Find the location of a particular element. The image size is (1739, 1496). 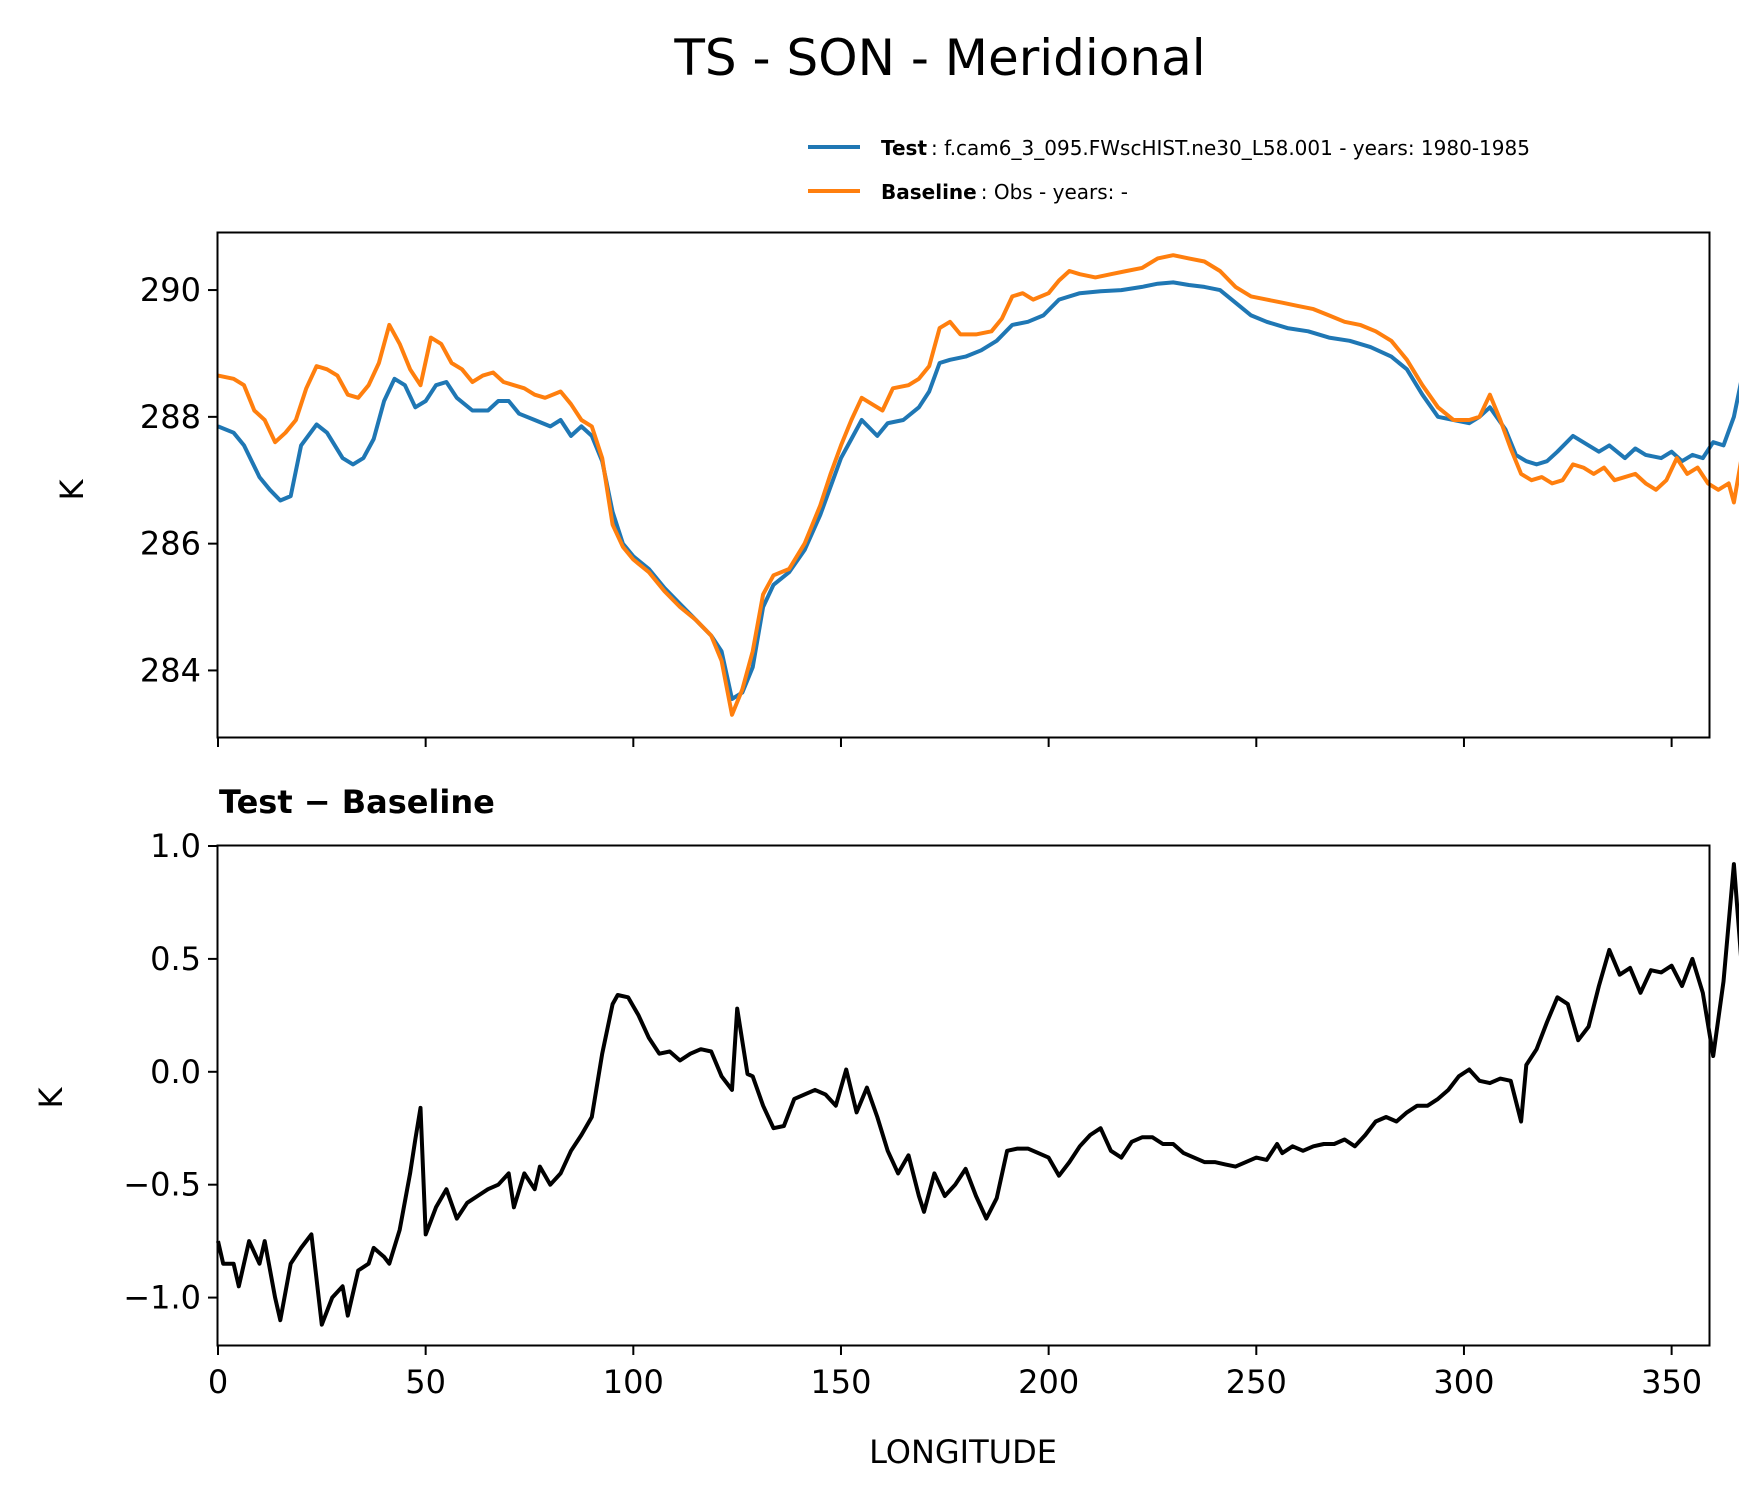

y-tick-label: 286 is located at coordinates (170, 544).